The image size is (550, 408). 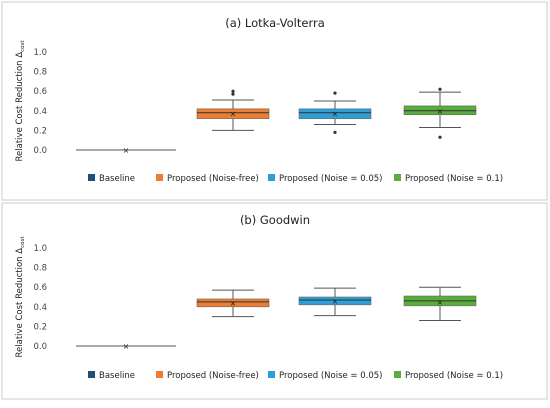 What do you see at coordinates (275, 220) in the screenshot?
I see `chart-title: (b) Goodwin` at bounding box center [275, 220].